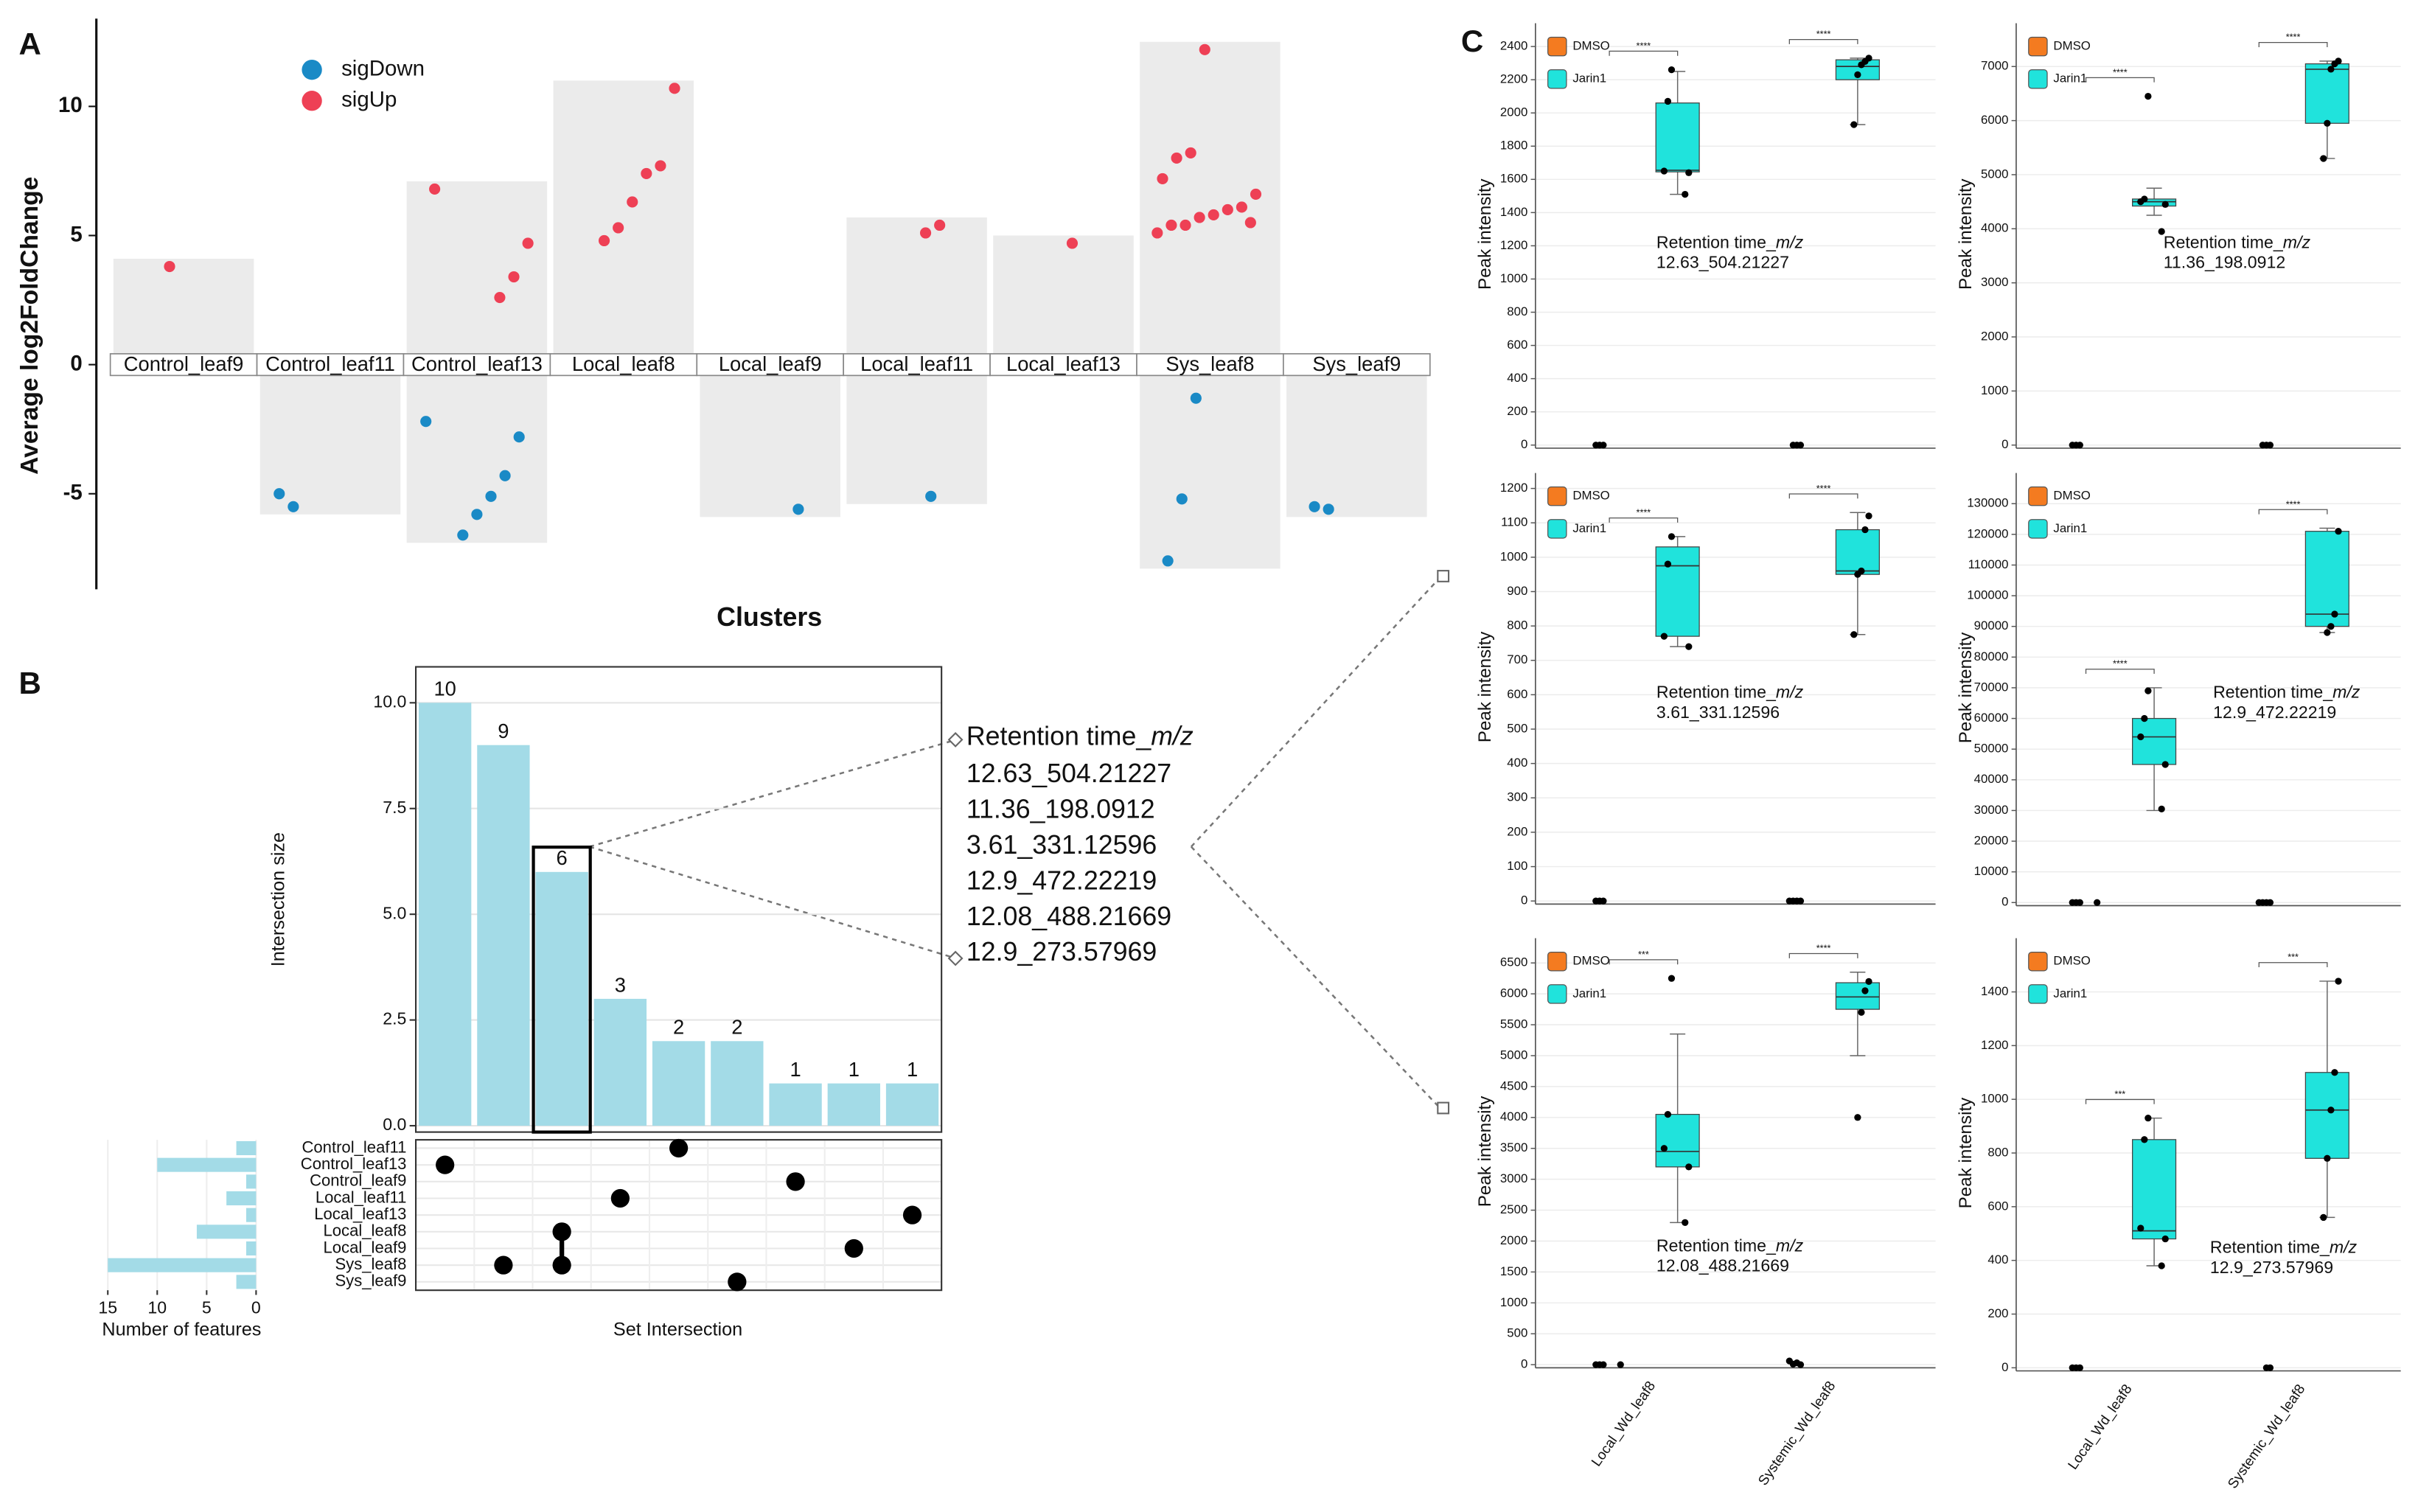 The width and height of the screenshot is (2432, 1512). What do you see at coordinates (389, 701) in the screenshot?
I see `y-tick-label: 10.0` at bounding box center [389, 701].